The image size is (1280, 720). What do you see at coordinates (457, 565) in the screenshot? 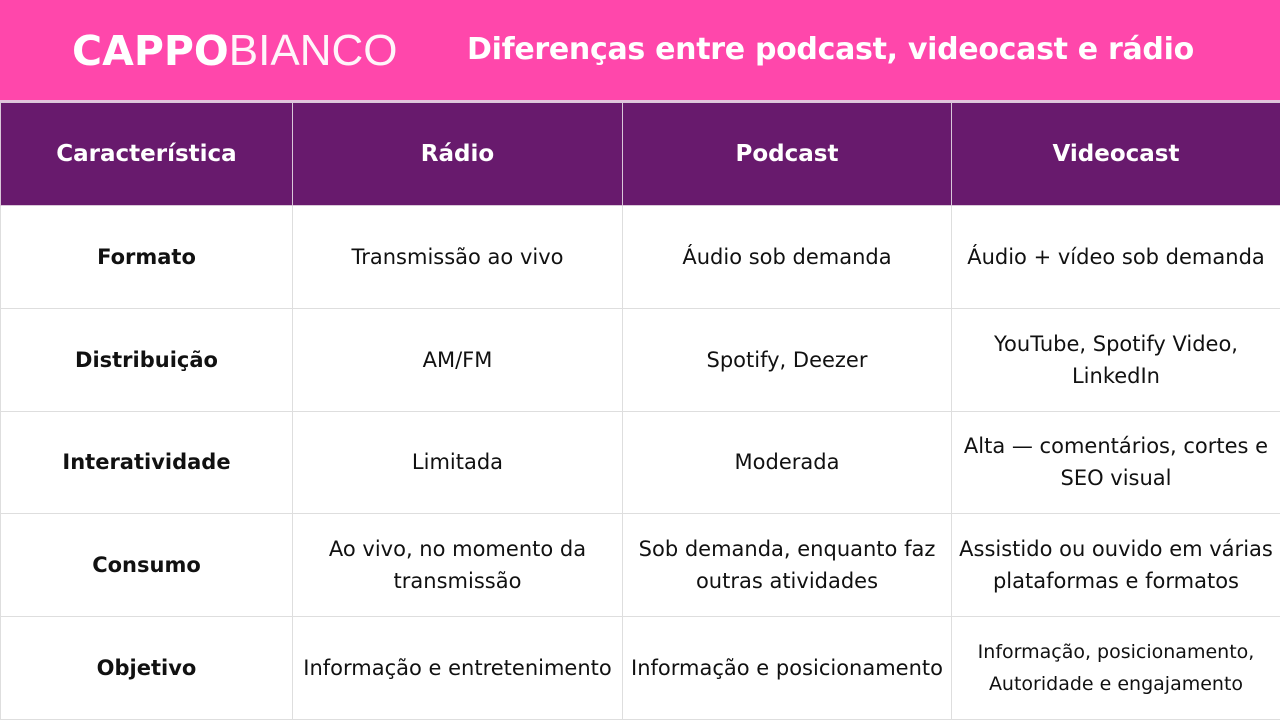
I see `cell-radio: Ao vivo, no momento da transmissão` at bounding box center [457, 565].